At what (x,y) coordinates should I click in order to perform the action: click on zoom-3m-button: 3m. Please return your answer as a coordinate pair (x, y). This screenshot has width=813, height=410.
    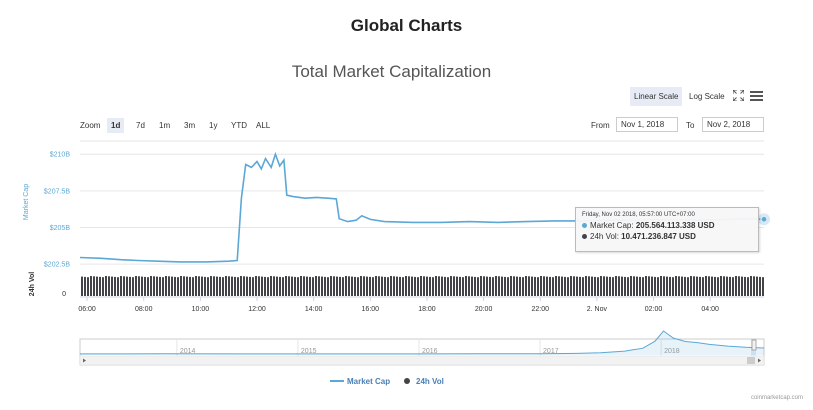
    Looking at the image, I should click on (190, 125).